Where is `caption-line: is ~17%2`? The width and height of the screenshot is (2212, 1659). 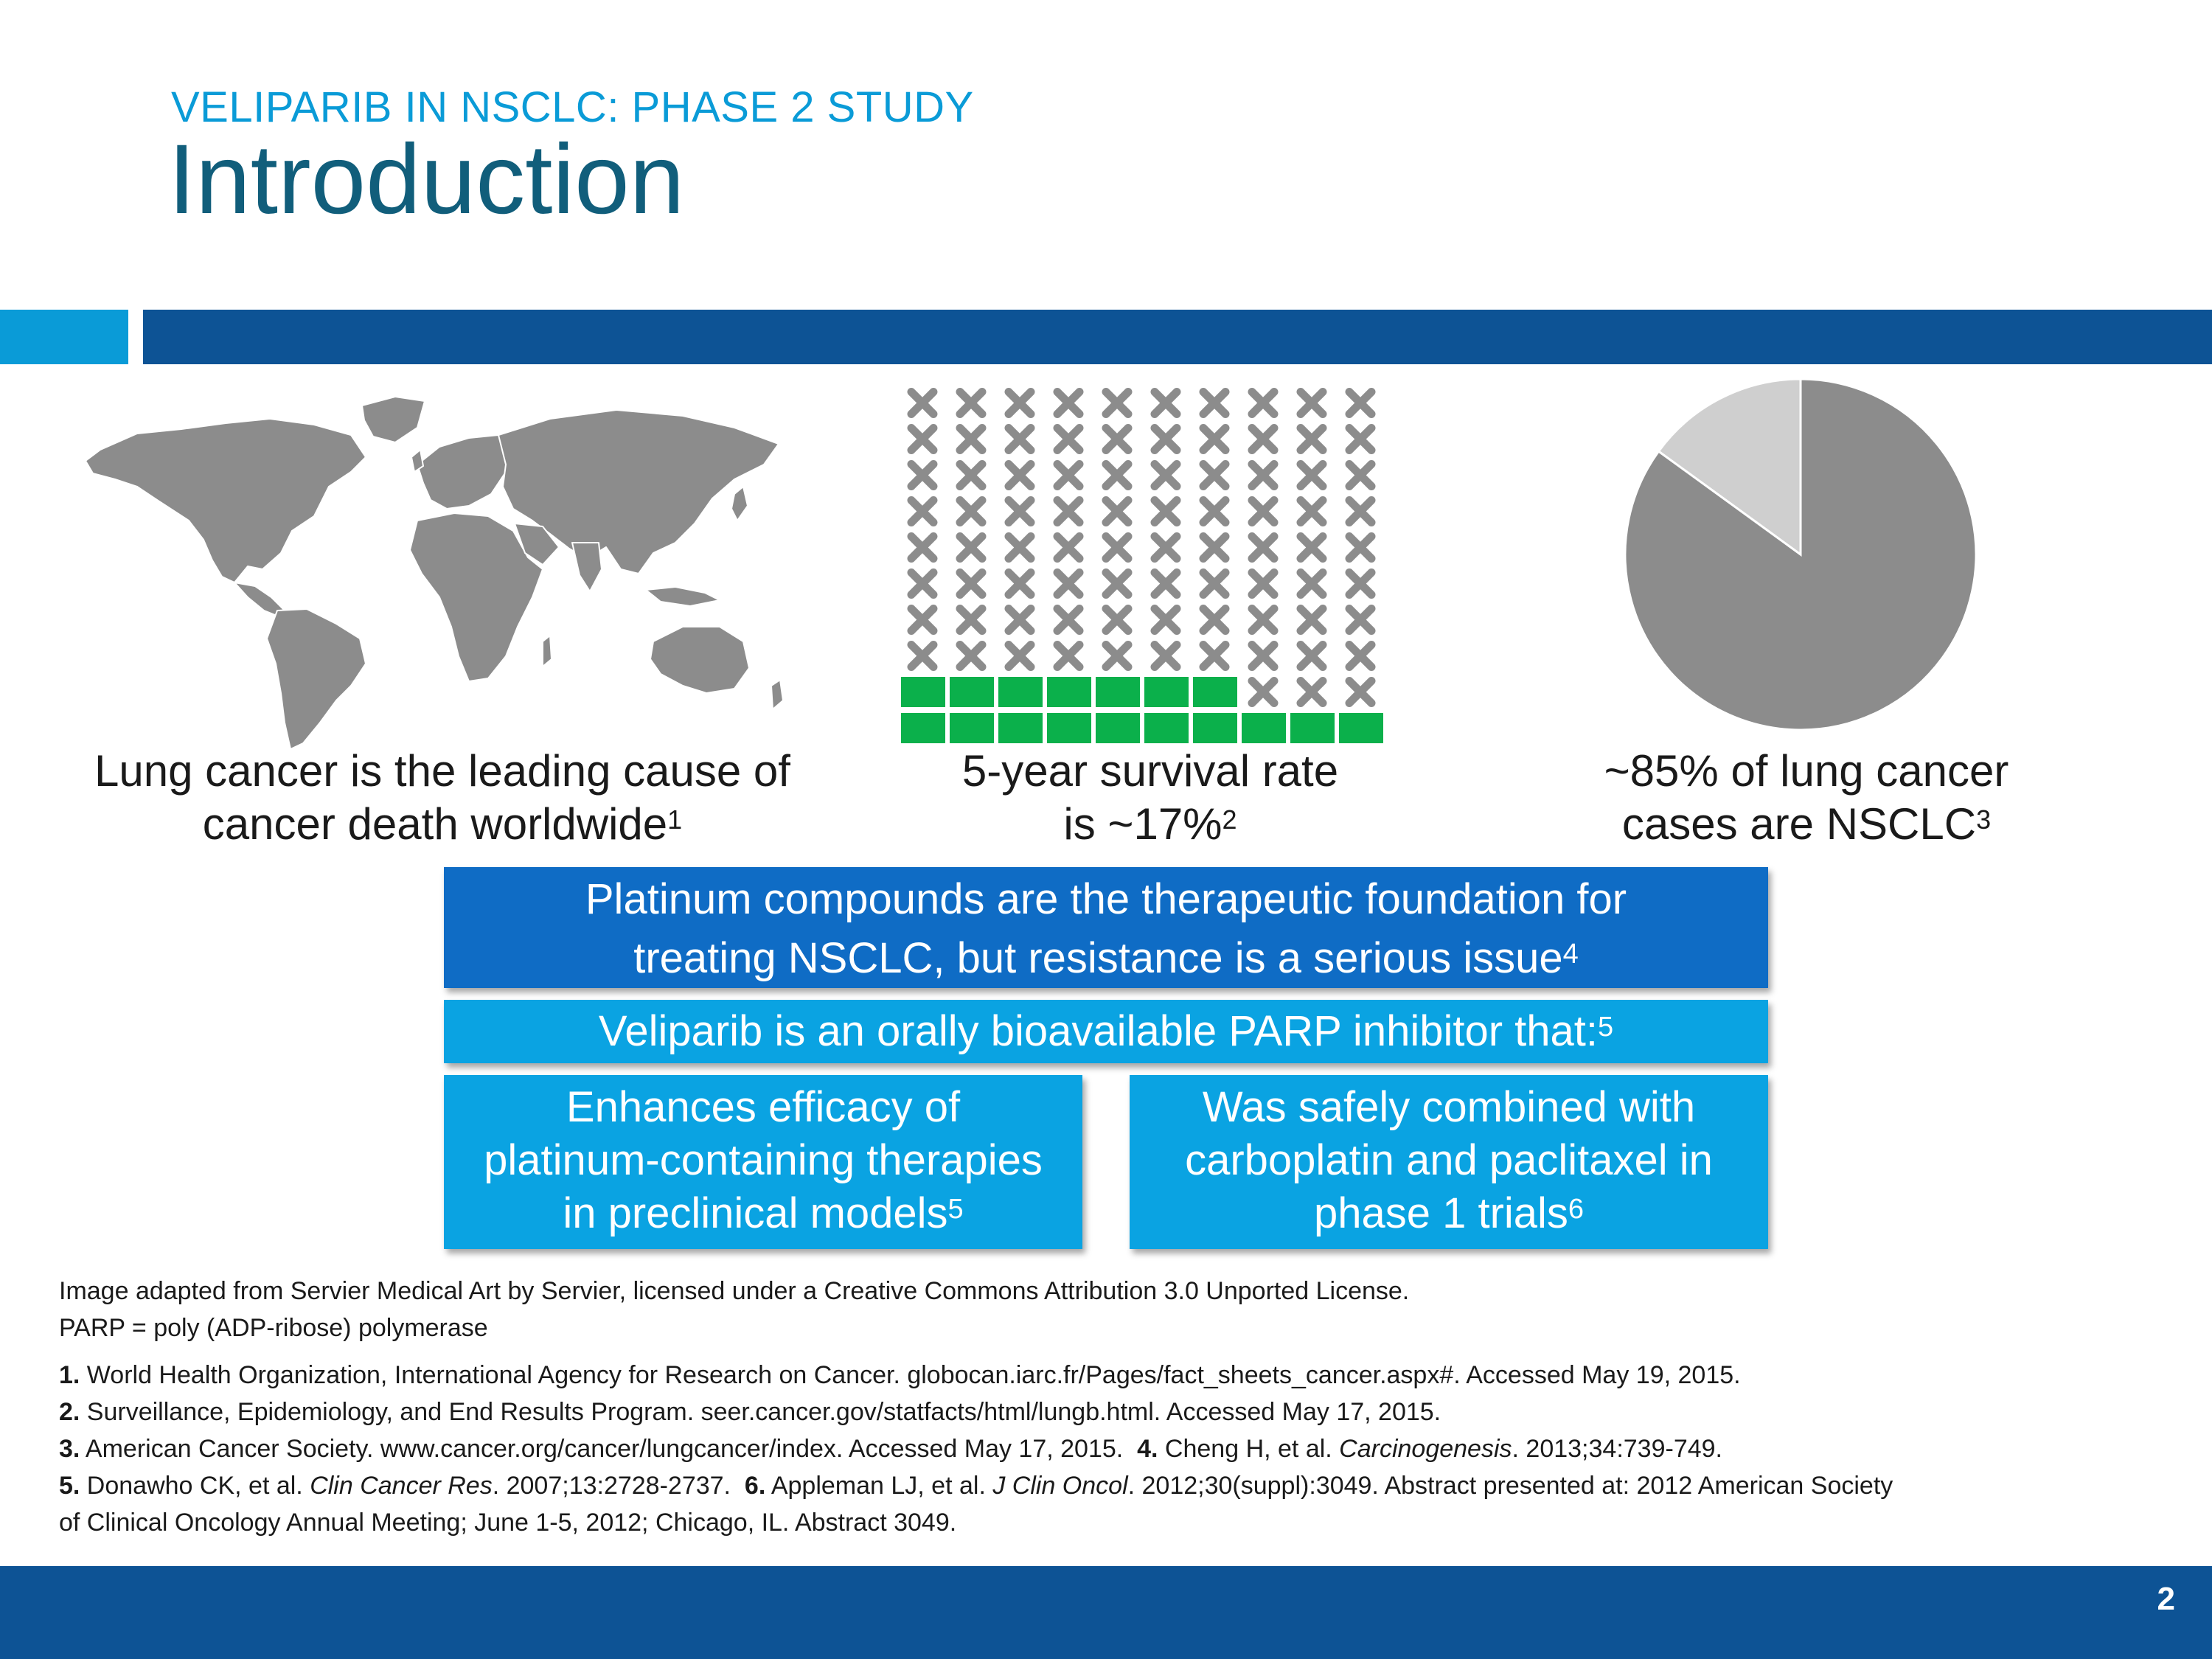
caption-line: is ~17%2 is located at coordinates (1150, 824).